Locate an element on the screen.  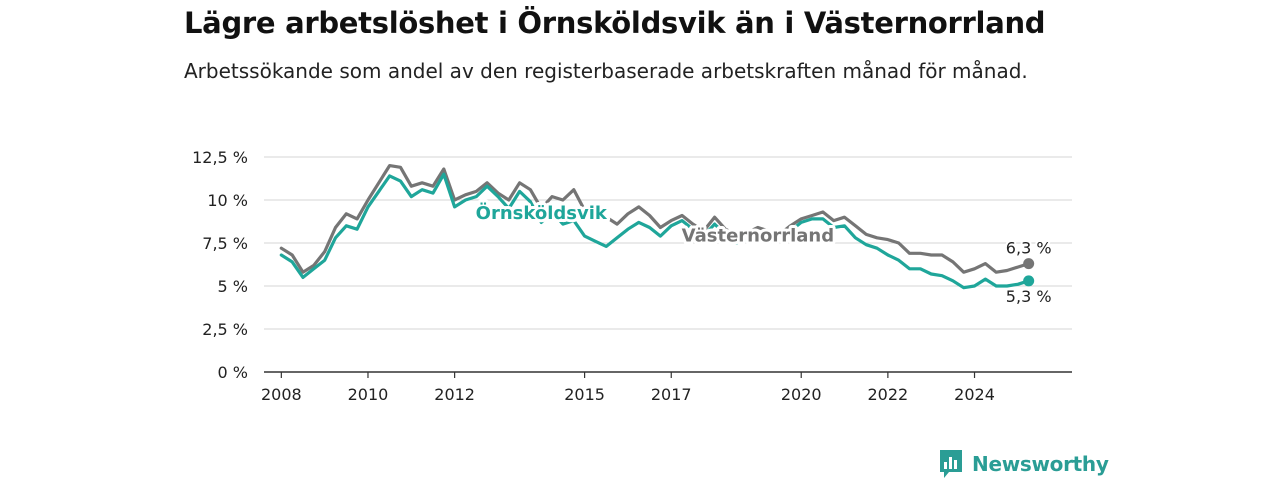
x-tick-label: 2020 is located at coordinates (801, 394).